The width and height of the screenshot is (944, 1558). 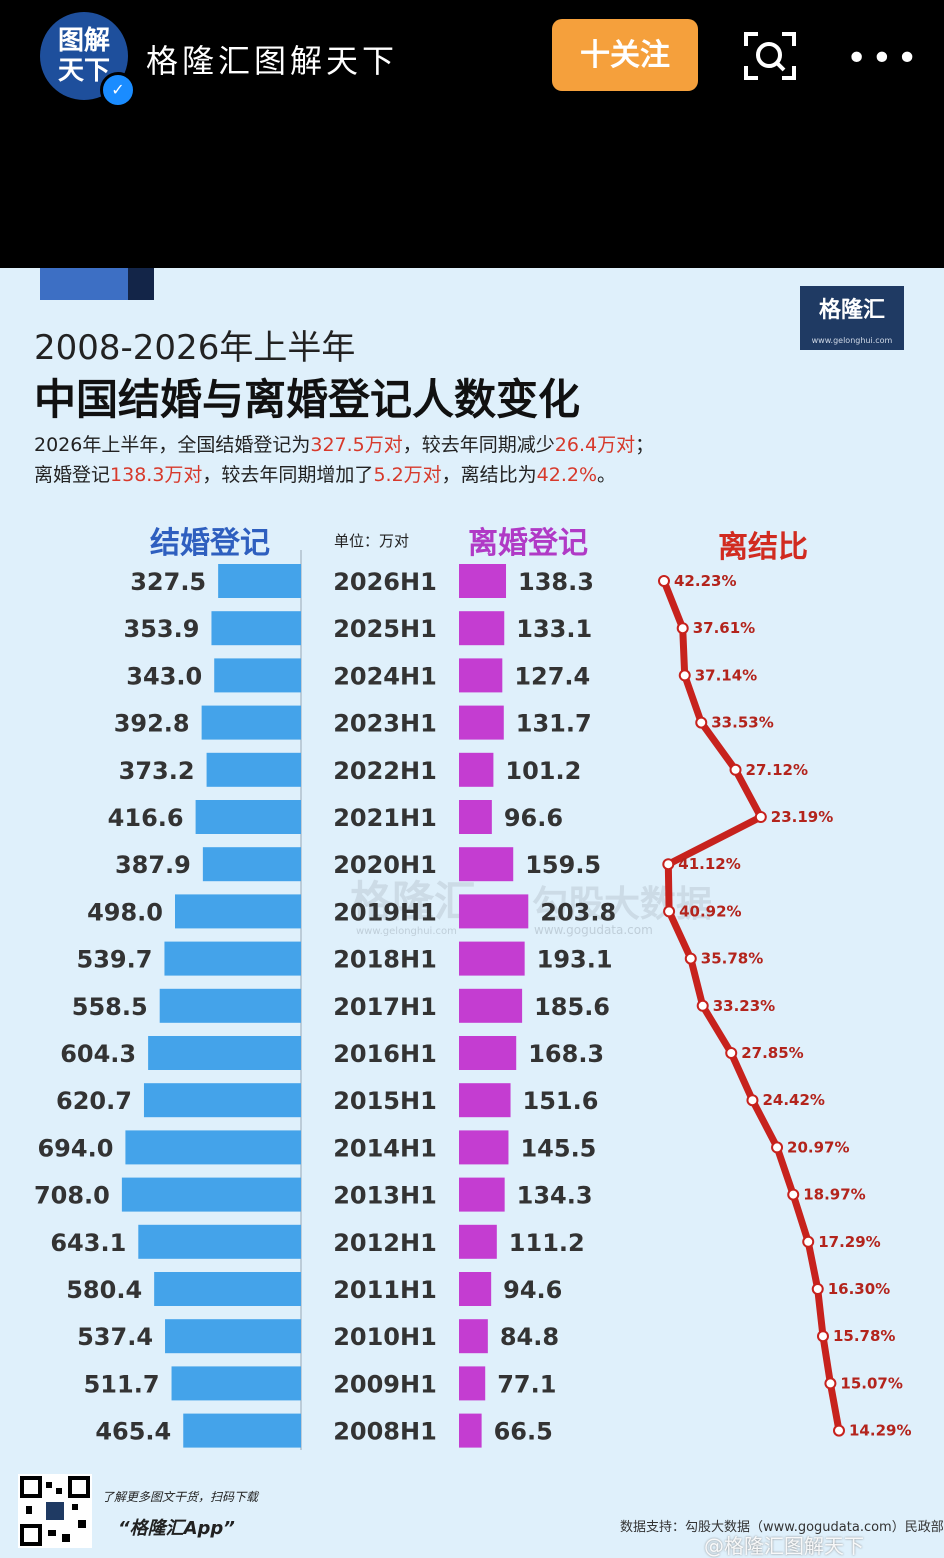 I want to click on summary-line-2: 离婚登记138.3万对，较去年同期增加了5.2万对，离结比为42.2%。, so click(x=325, y=473).